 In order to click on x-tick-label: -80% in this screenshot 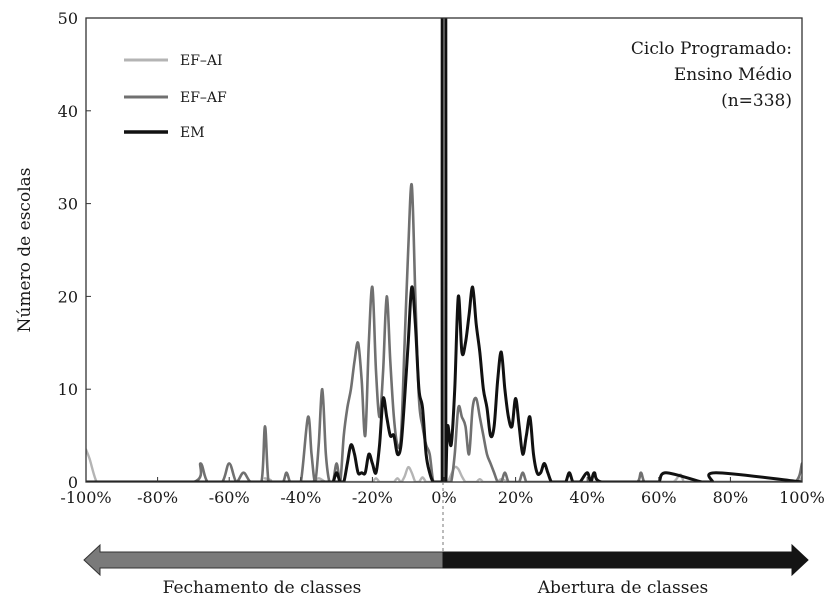, I will do `click(157, 497)`.